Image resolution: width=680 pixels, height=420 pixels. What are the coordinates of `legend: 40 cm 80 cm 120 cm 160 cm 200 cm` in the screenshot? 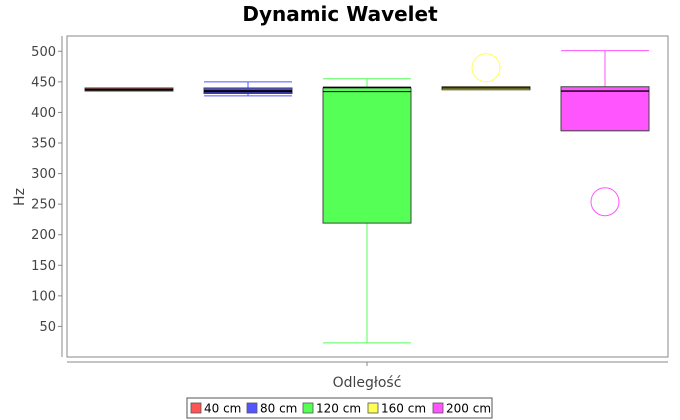 It's located at (340, 409).